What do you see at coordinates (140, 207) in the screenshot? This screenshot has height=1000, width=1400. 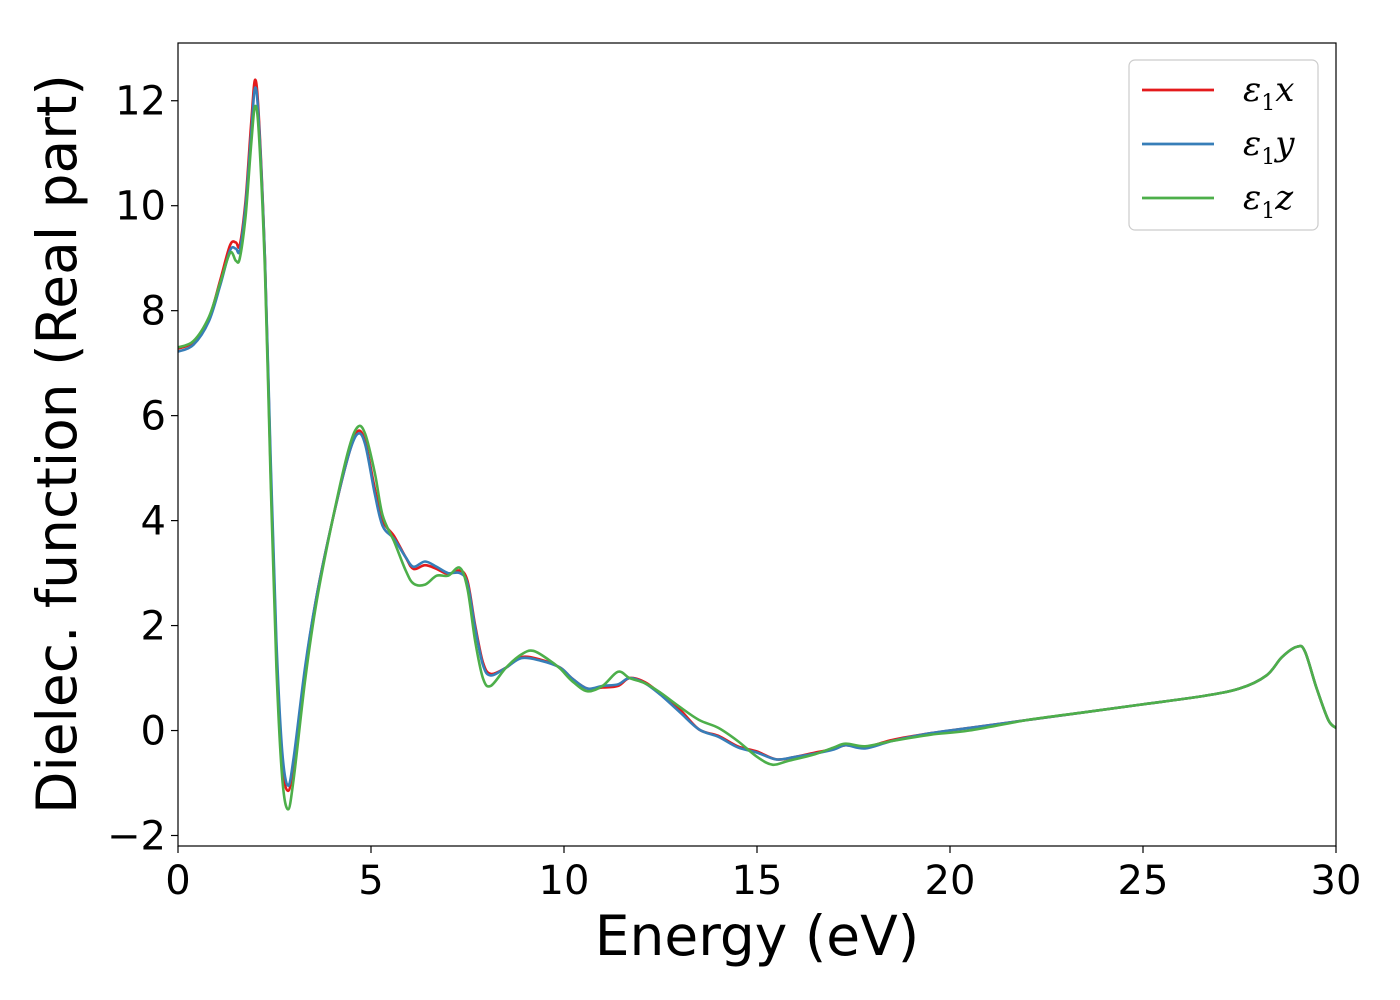 I see `y-tick-label: 10` at bounding box center [140, 207].